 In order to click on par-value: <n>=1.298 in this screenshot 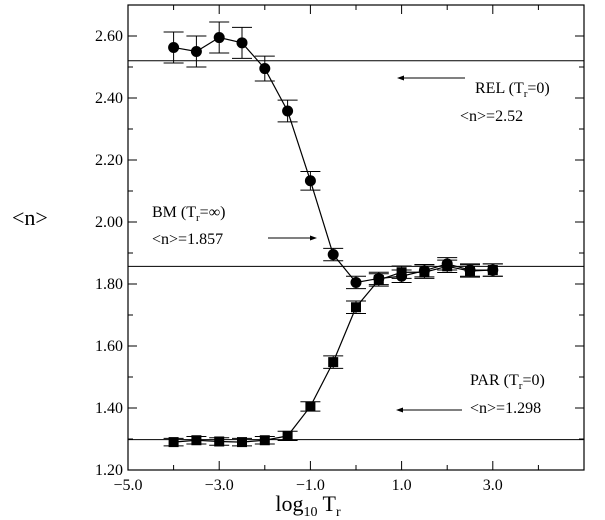, I will do `click(505, 408)`.